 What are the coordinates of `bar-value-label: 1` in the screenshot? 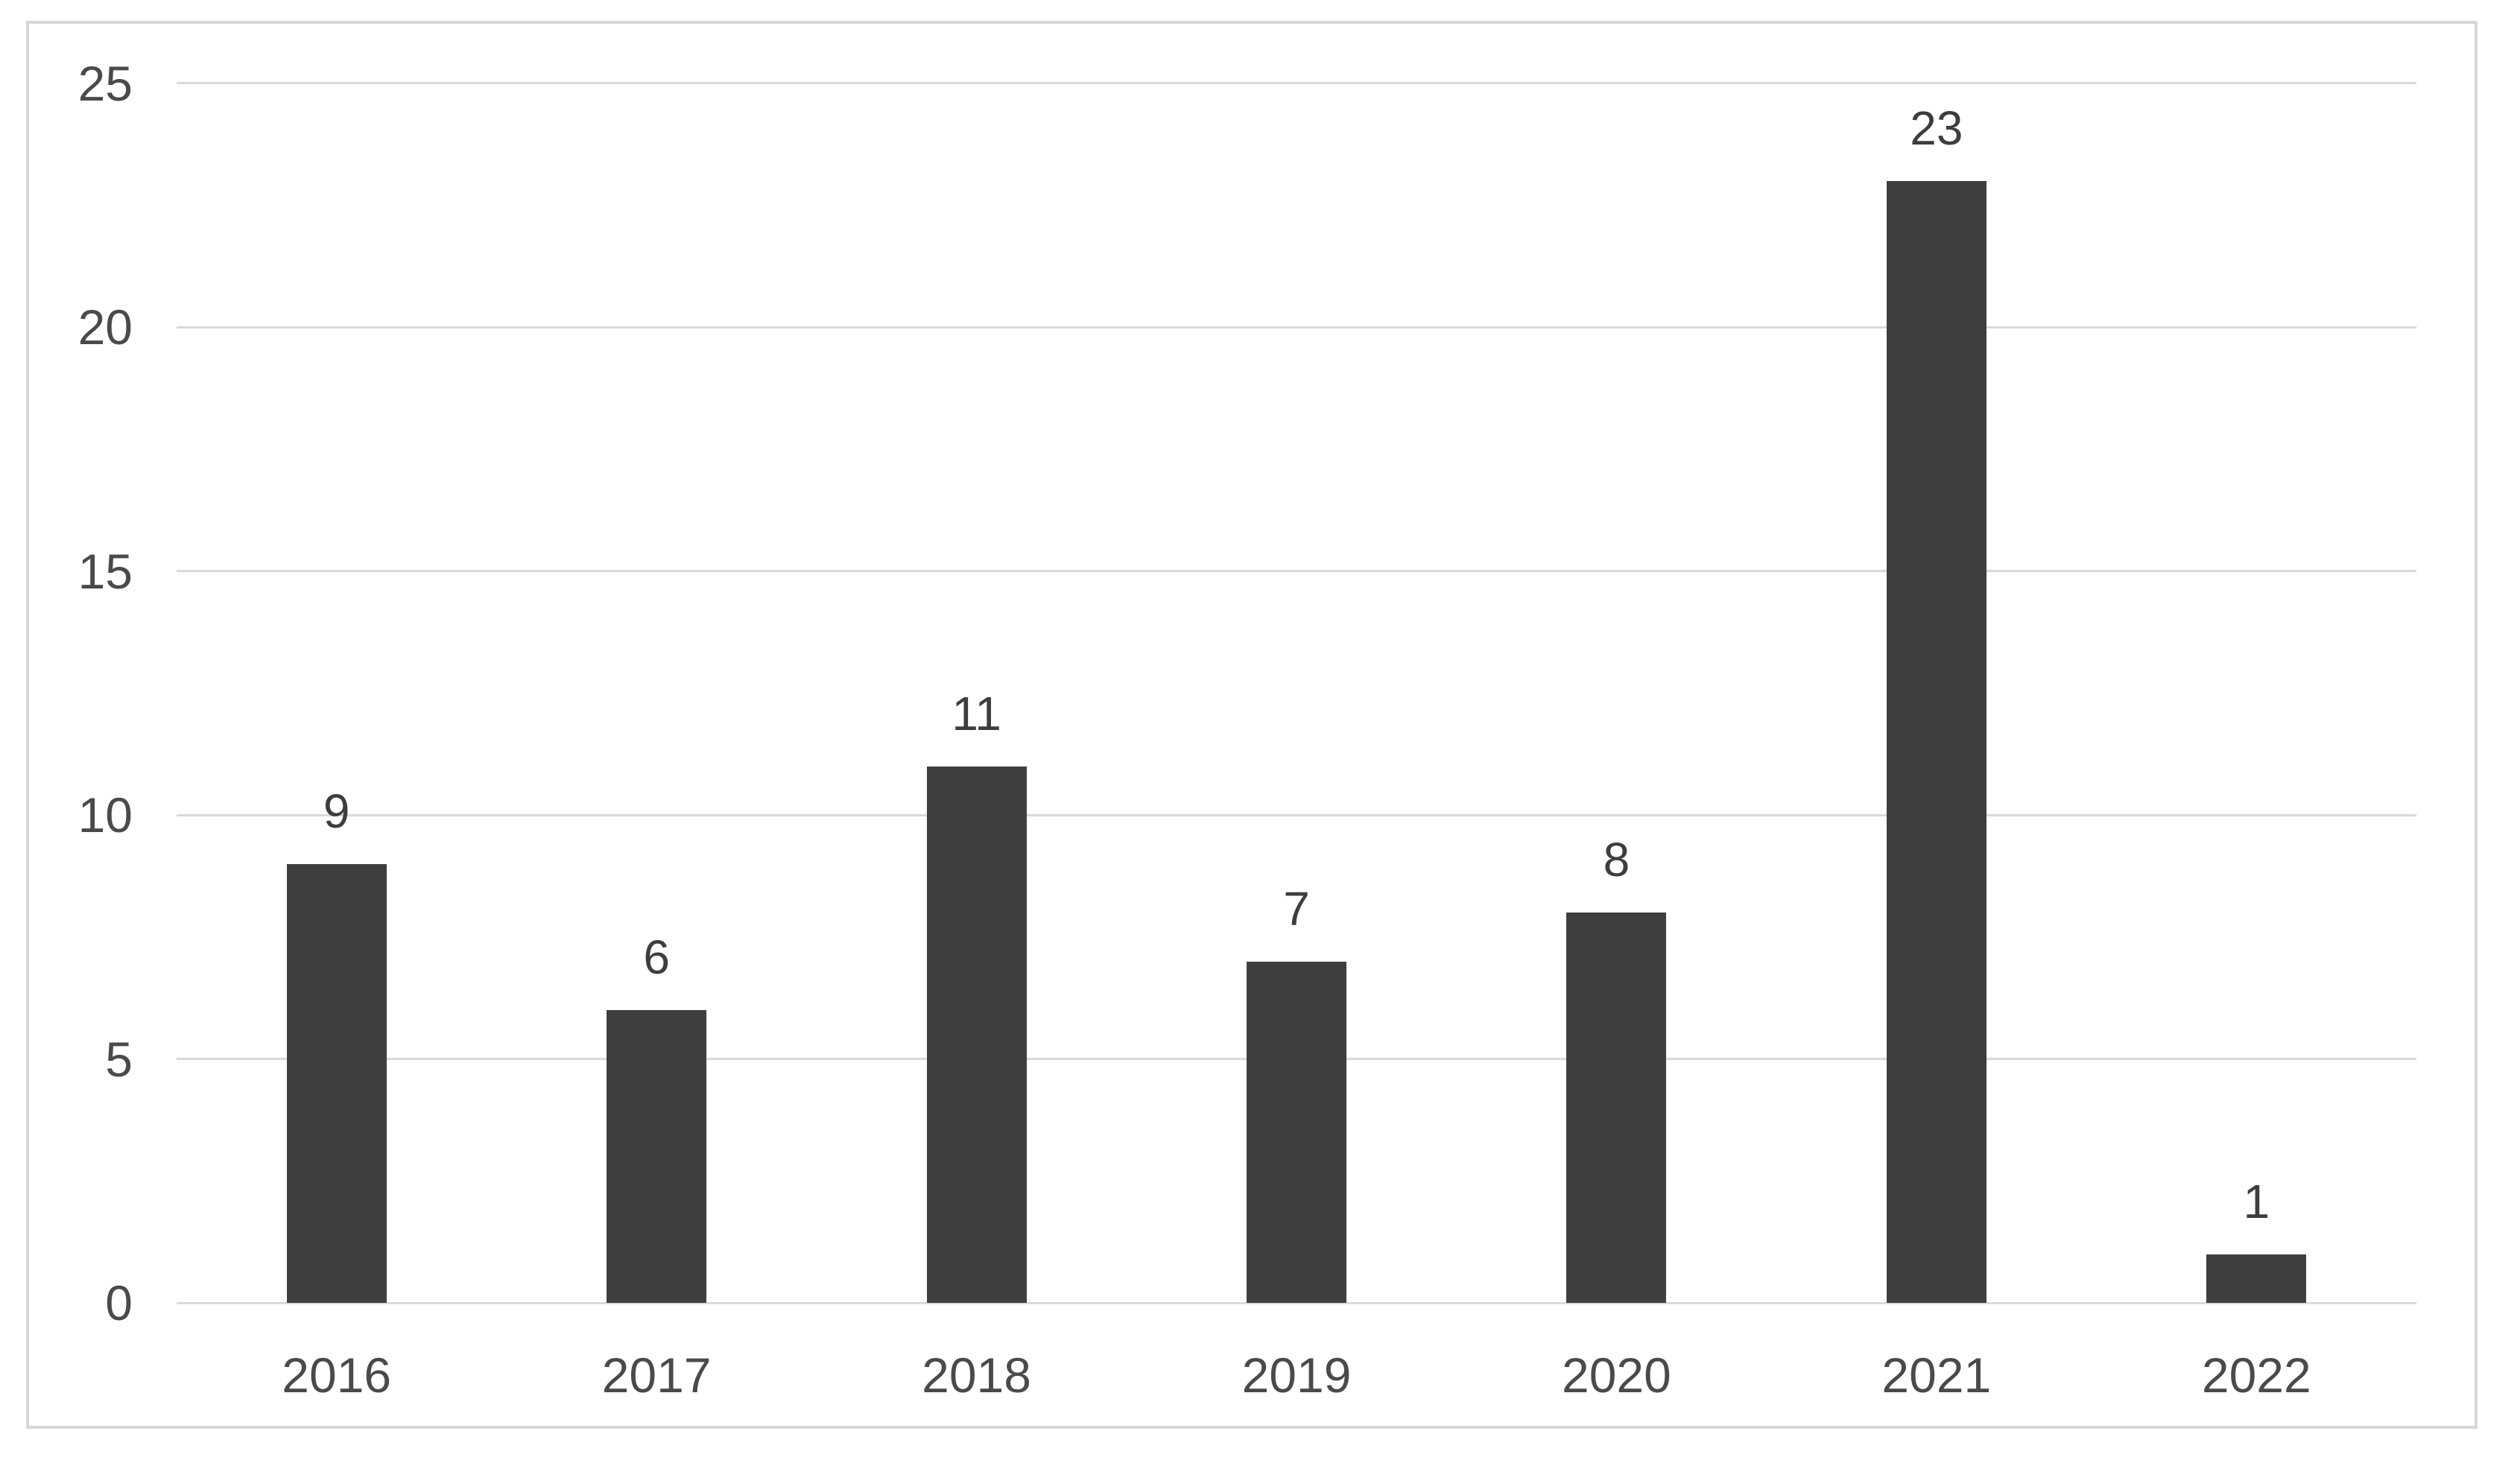 It's located at (2256, 1201).